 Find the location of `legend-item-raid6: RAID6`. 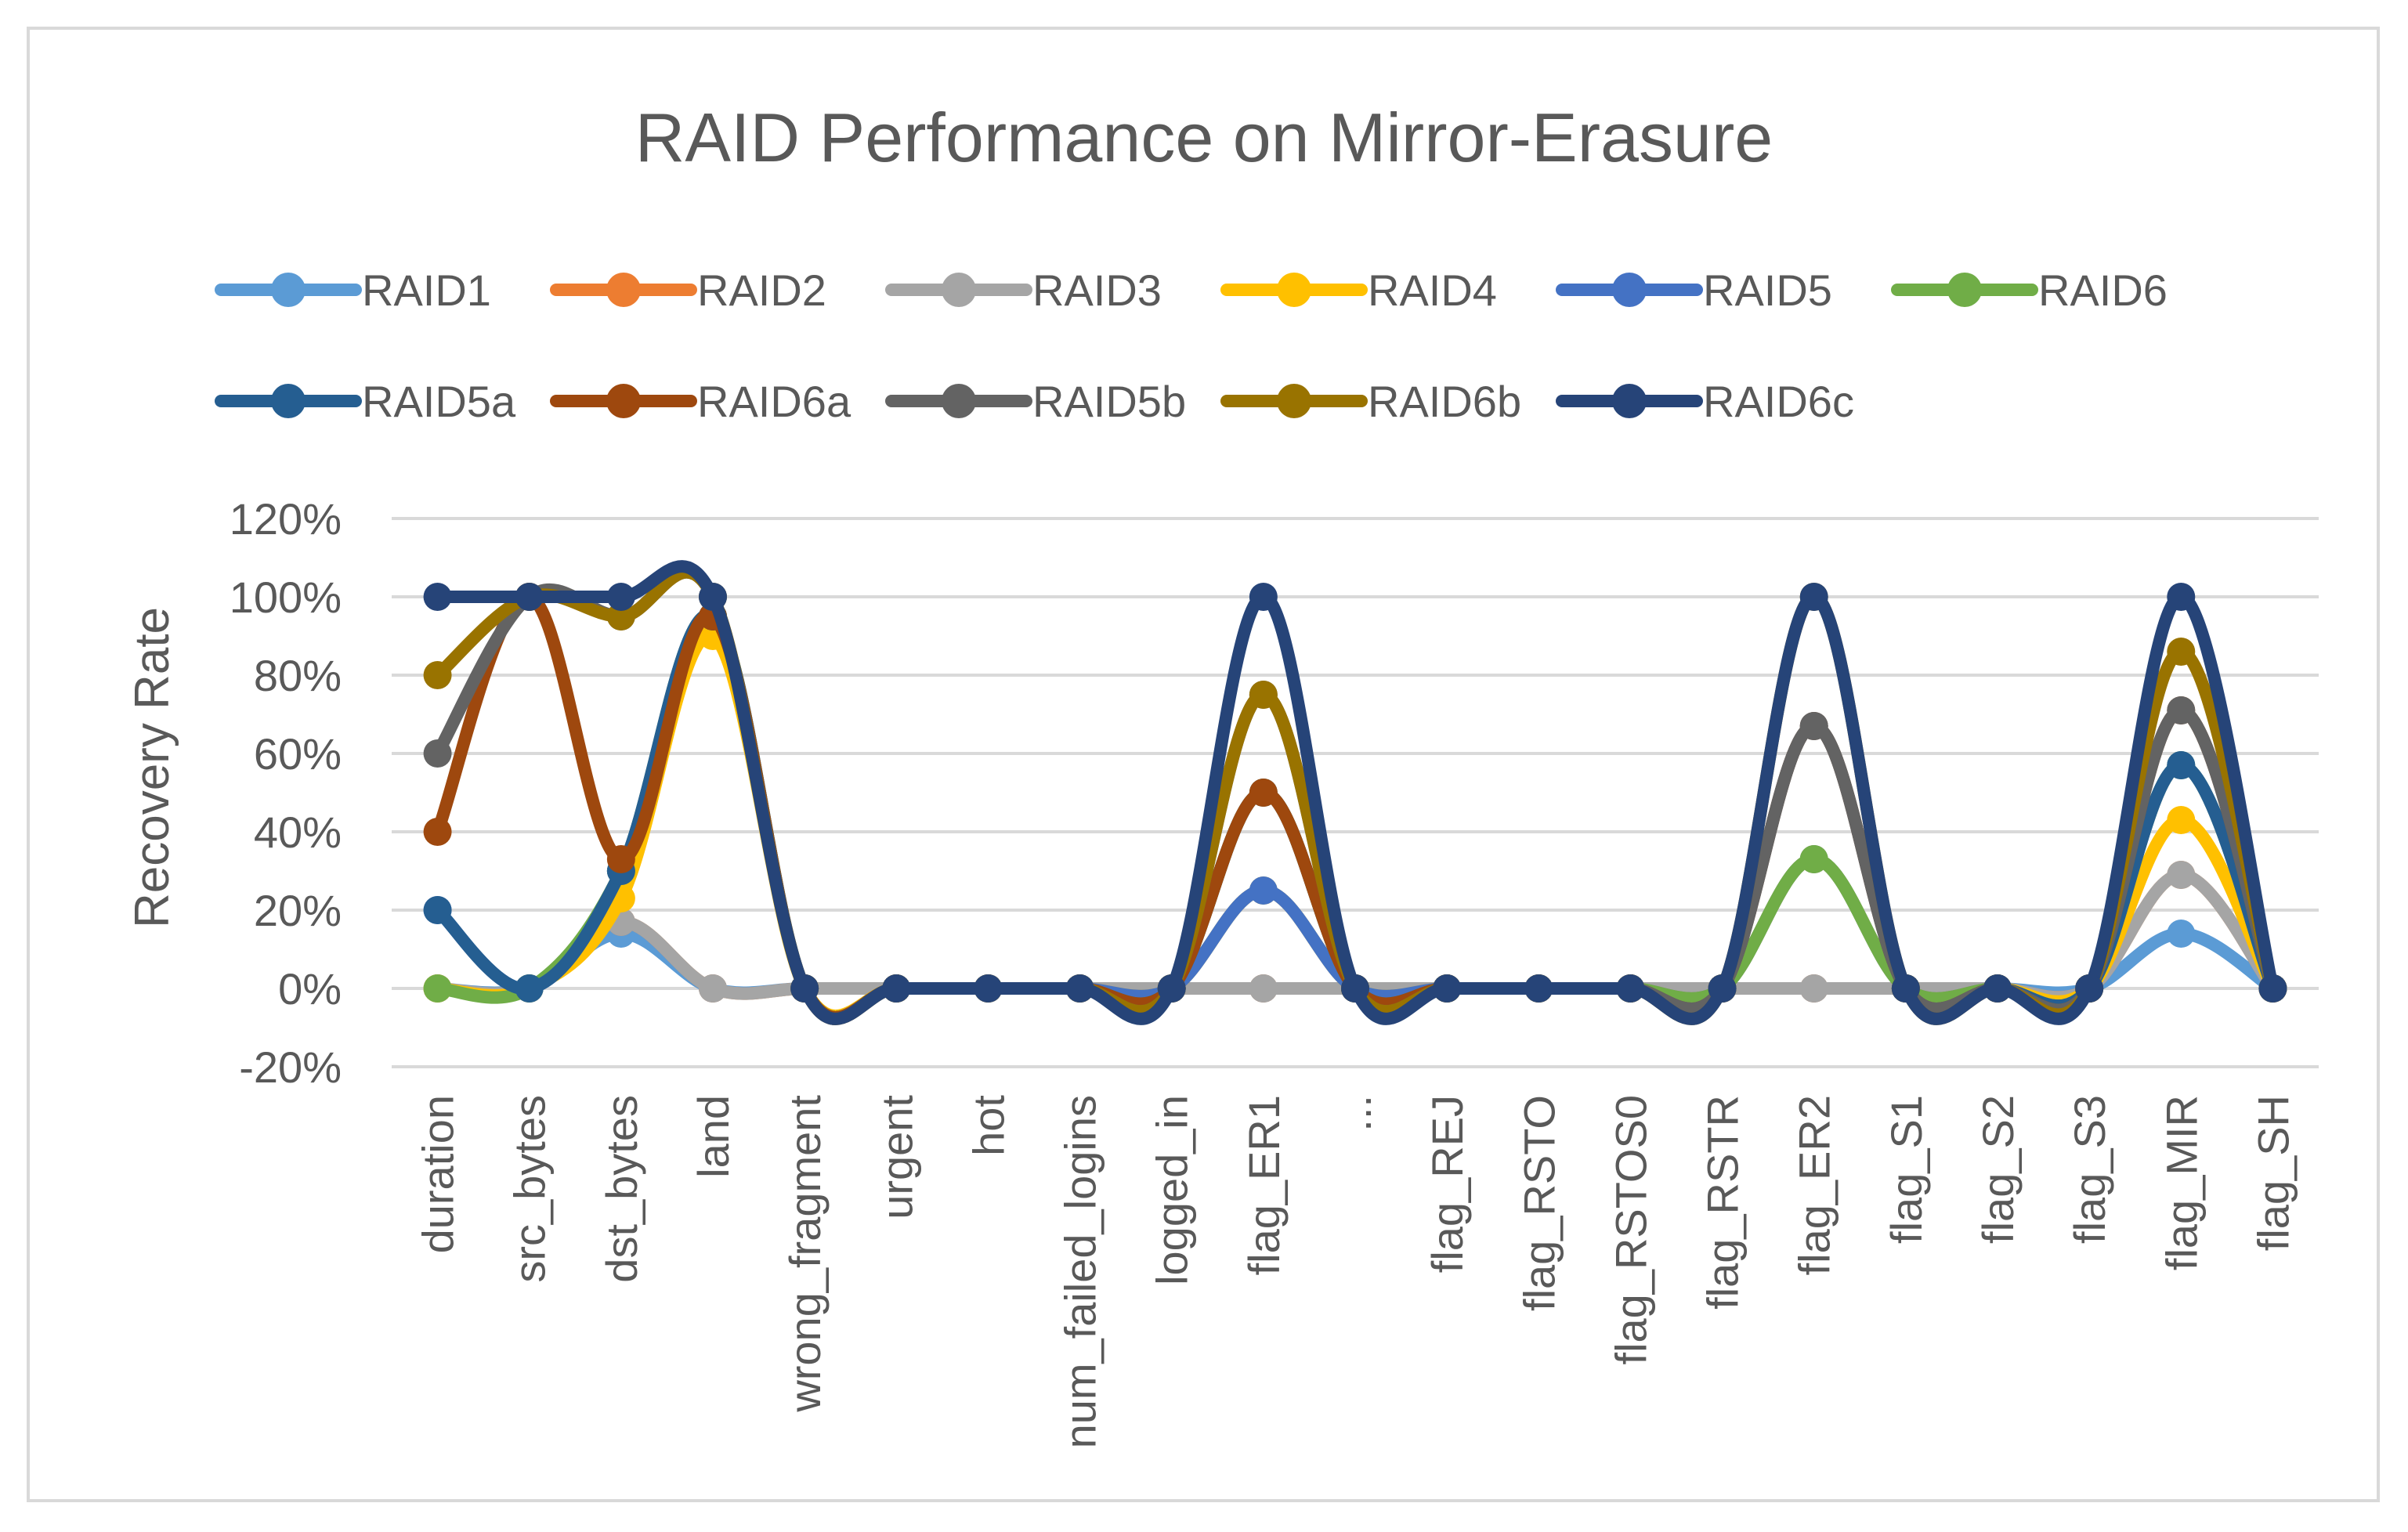

legend-item-raid6: RAID6 is located at coordinates (2030, 290).